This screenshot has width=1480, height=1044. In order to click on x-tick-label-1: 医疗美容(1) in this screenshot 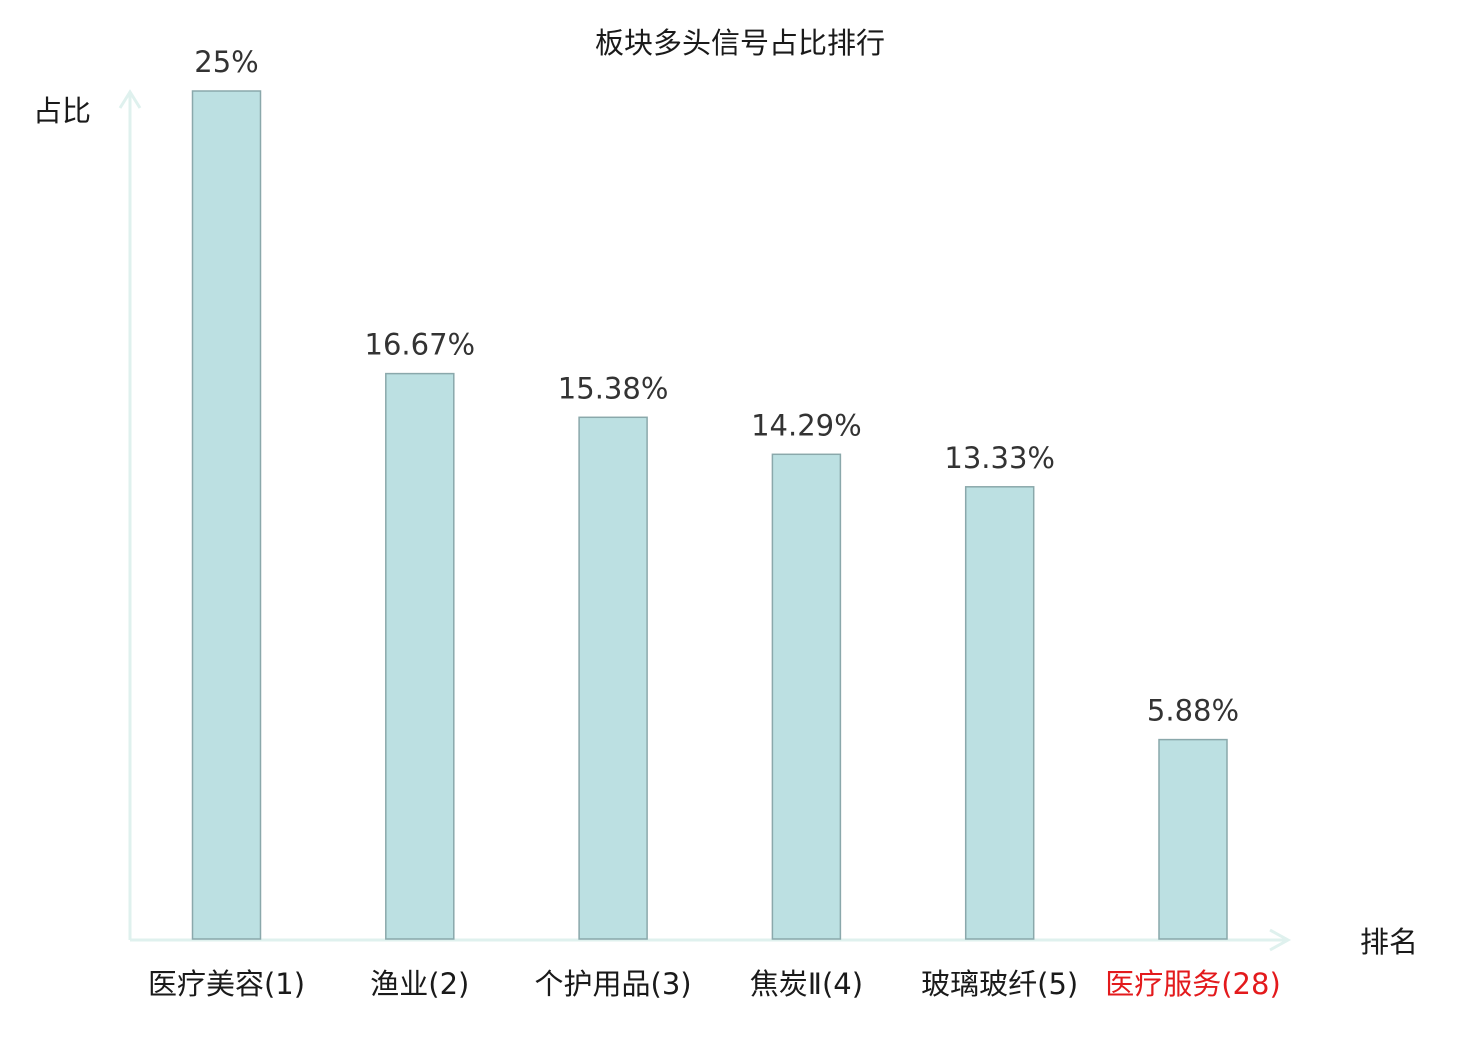, I will do `click(226, 984)`.